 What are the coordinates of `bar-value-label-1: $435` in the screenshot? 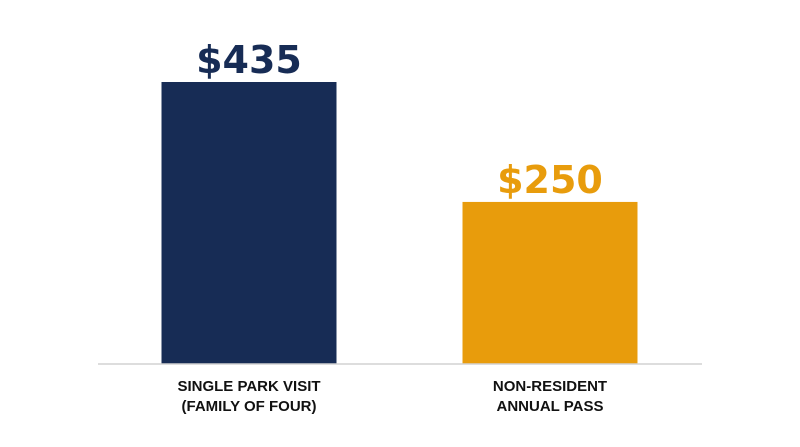 It's located at (249, 60).